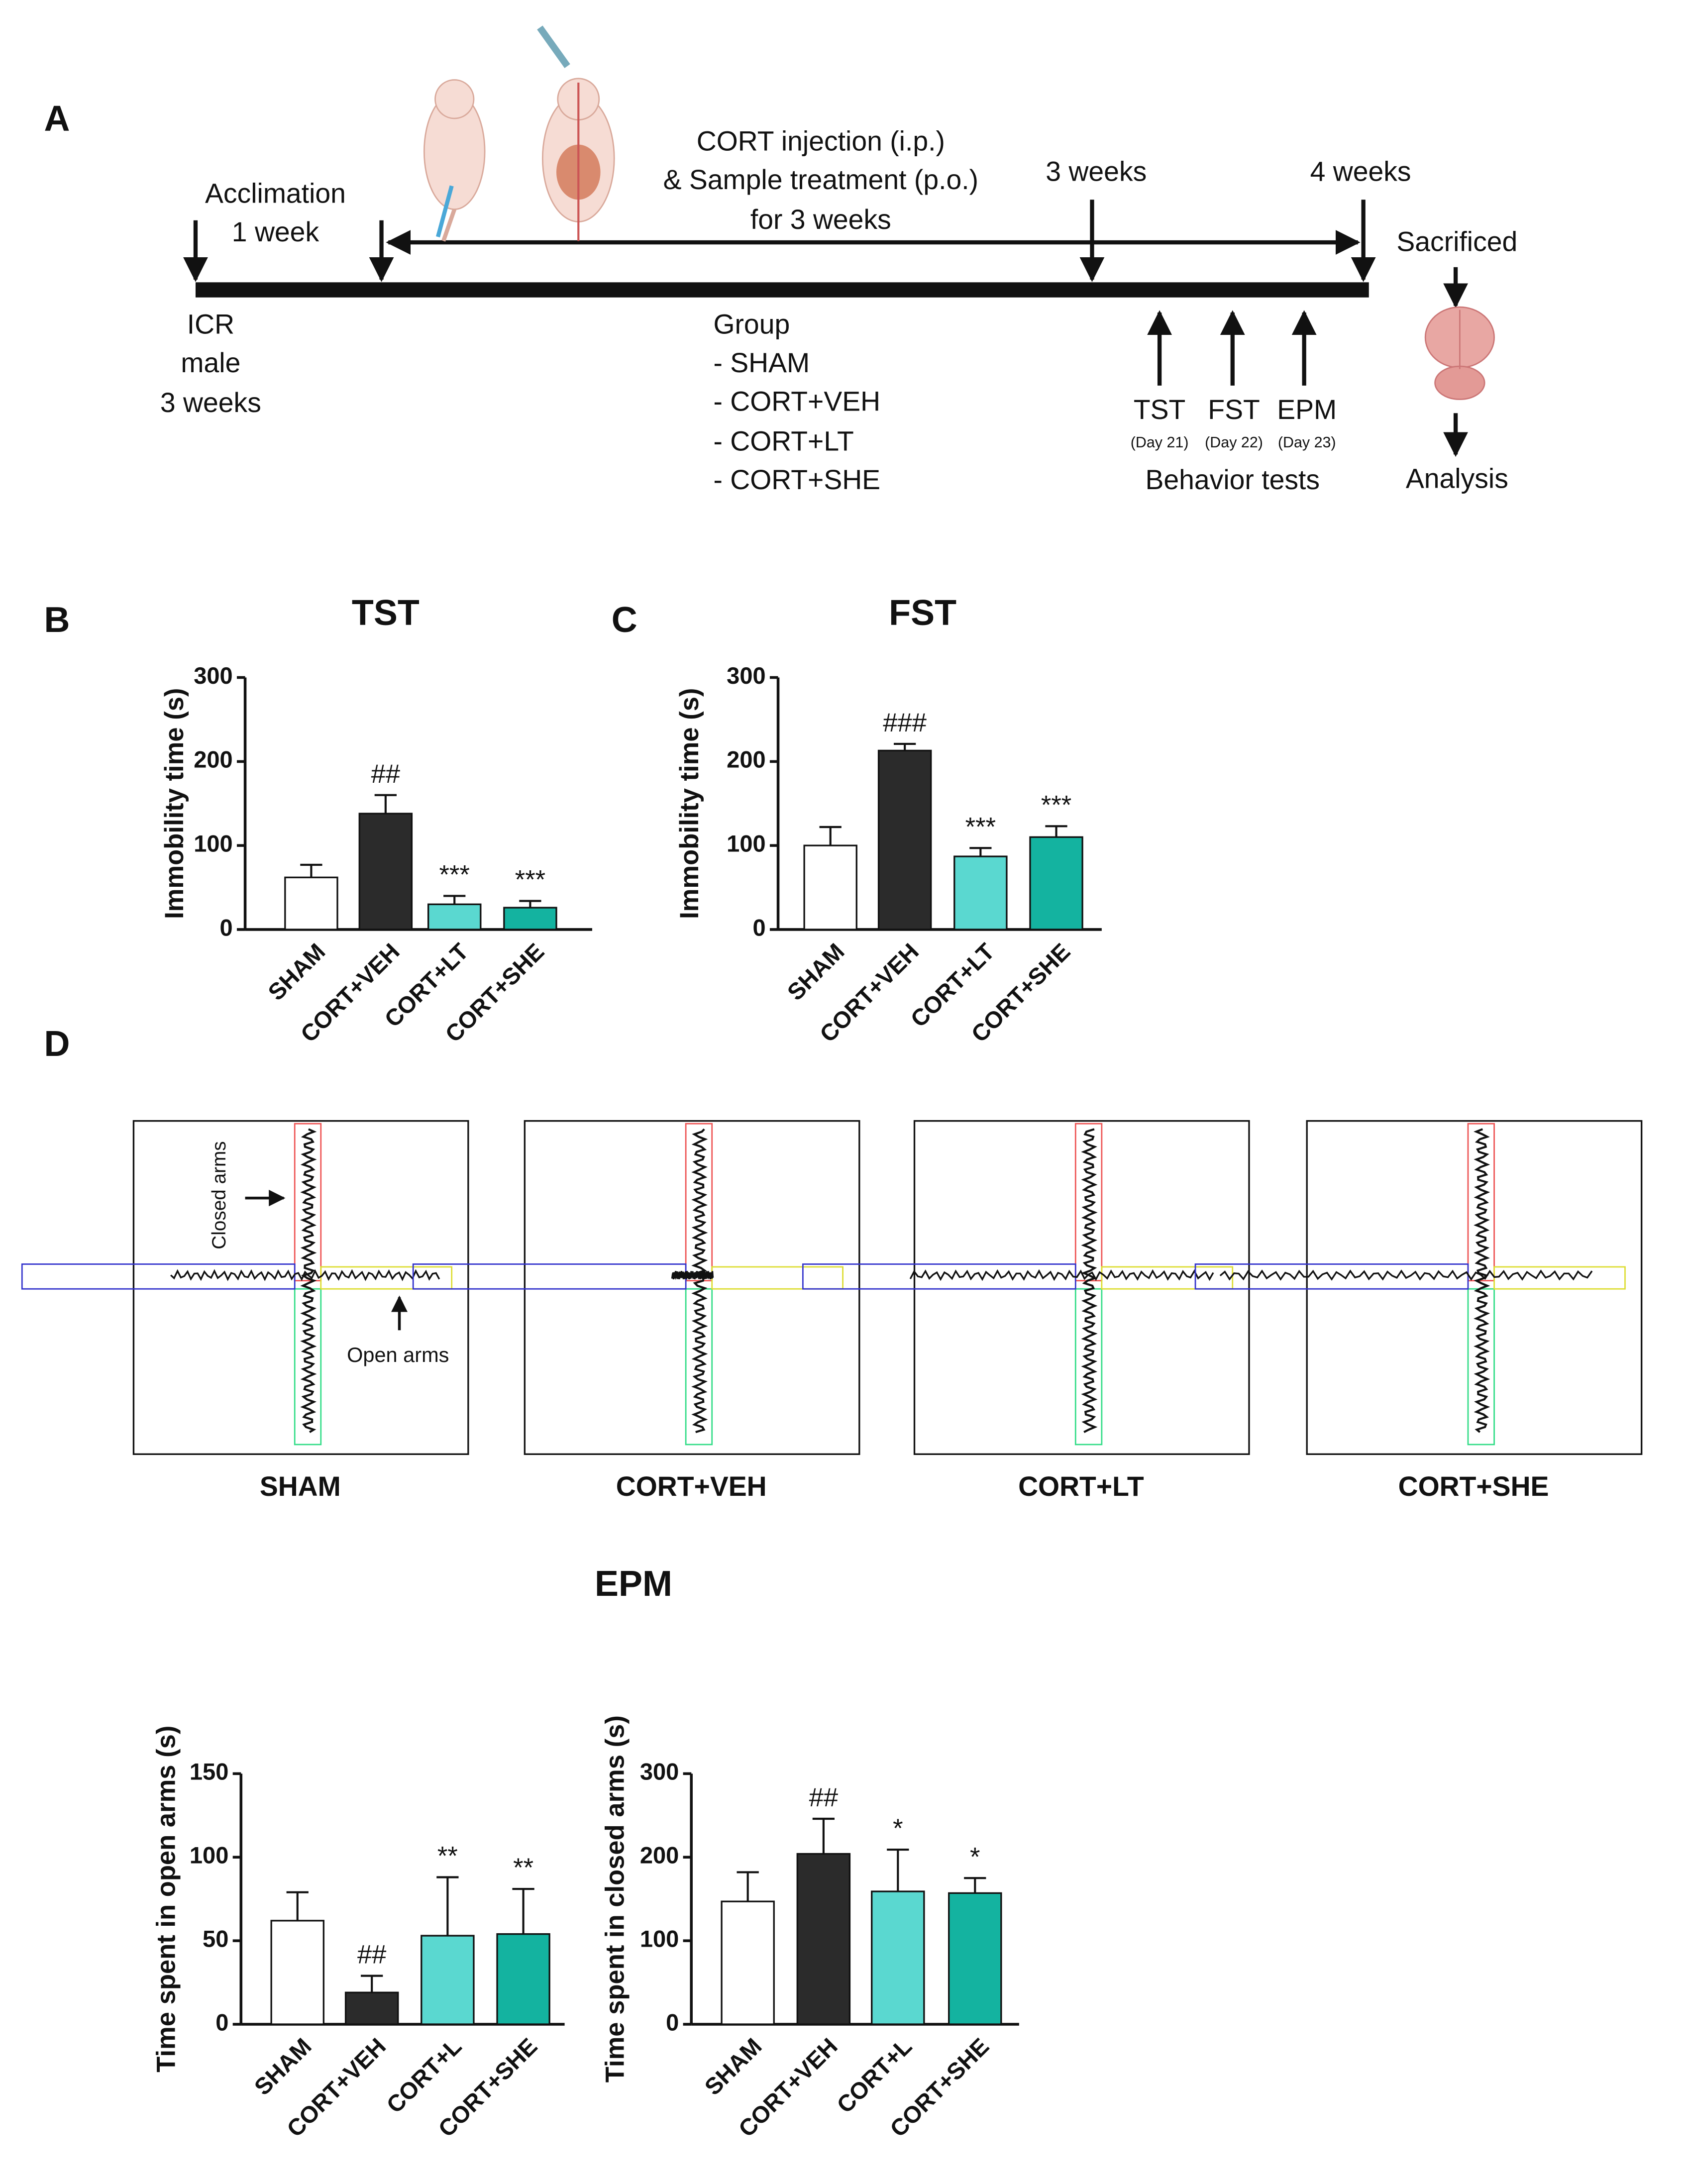  Describe the element at coordinates (219, 1195) in the screenshot. I see `arm-label: Closed arms` at that location.